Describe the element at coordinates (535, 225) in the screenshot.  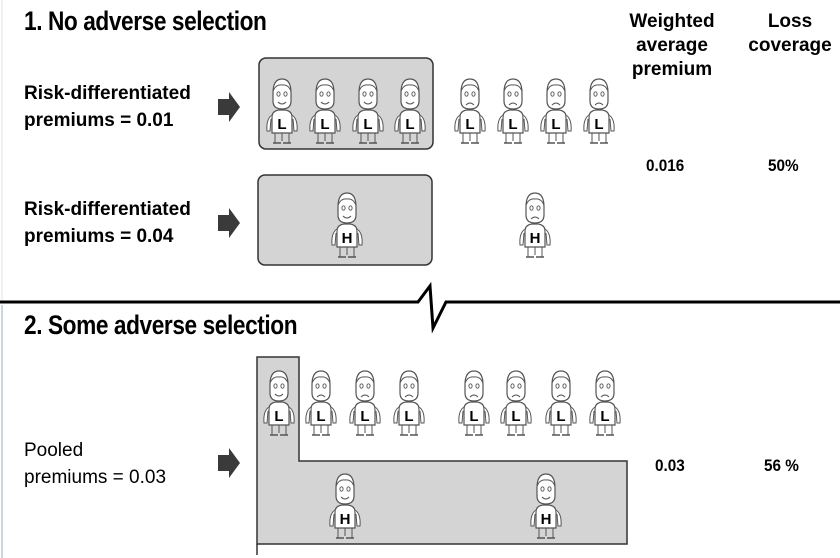
I see `person-high-risk-uninsured-icon: H` at that location.